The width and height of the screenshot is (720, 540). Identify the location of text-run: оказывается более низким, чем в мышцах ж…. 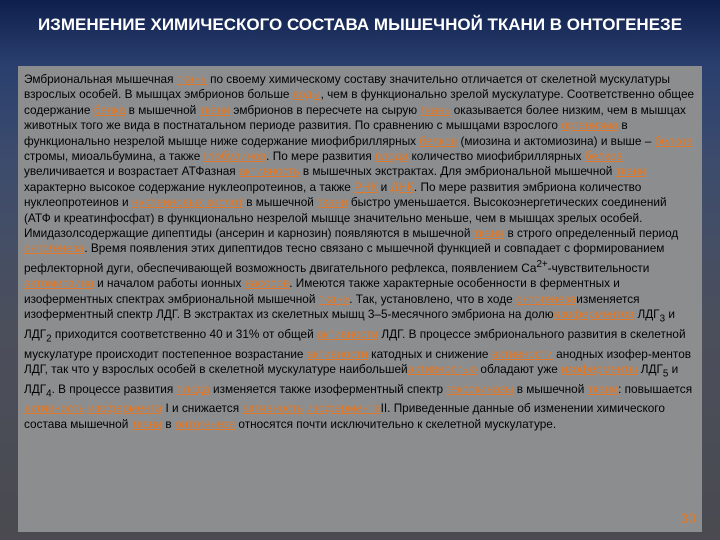
(355, 117).